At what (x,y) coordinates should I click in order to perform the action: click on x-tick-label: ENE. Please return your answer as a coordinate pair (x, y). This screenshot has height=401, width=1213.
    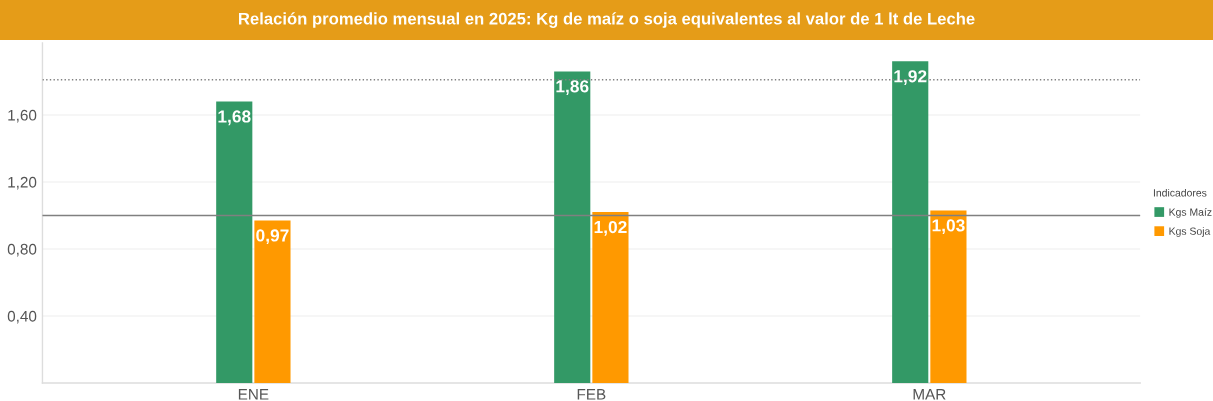
    Looking at the image, I should click on (253, 394).